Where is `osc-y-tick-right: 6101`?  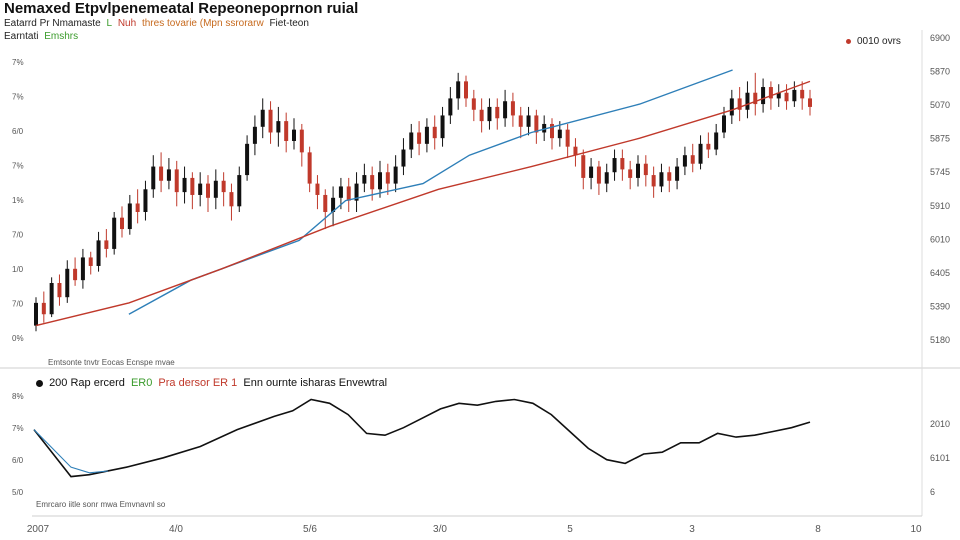 osc-y-tick-right: 6101 is located at coordinates (940, 458).